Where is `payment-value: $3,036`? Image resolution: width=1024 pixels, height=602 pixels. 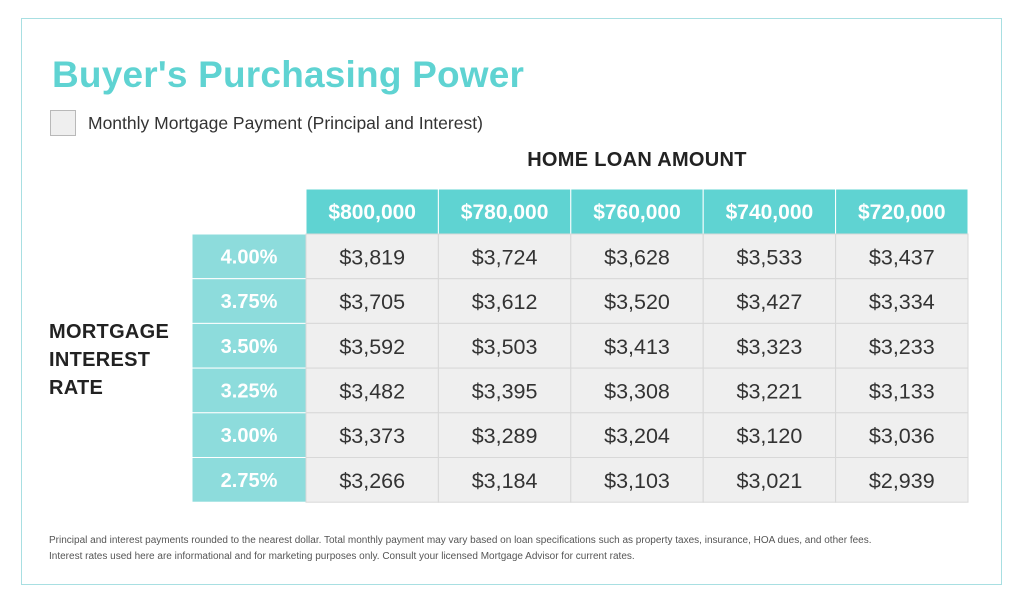
payment-value: $3,036 is located at coordinates (902, 436).